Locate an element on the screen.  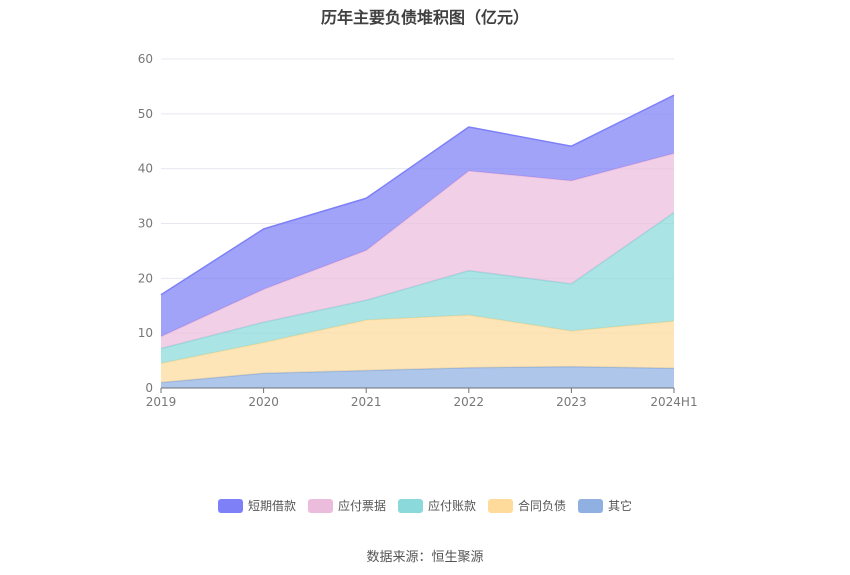
legend-label: 合同负债 is located at coordinates (542, 506).